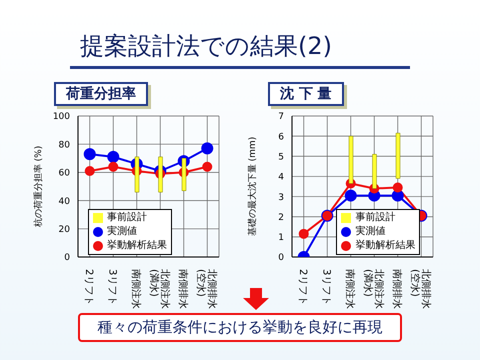 This screenshot has height=360, width=480. What do you see at coordinates (281, 117) in the screenshot?
I see `y-tick-label: 7` at bounding box center [281, 117].